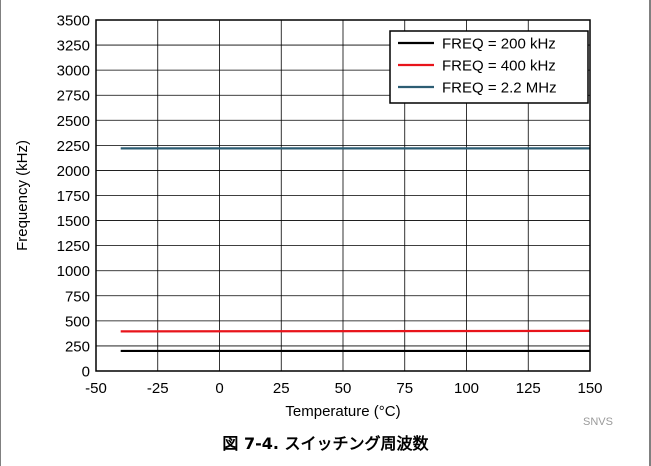  I want to click on y-tick-label: 3500, so click(73, 21).